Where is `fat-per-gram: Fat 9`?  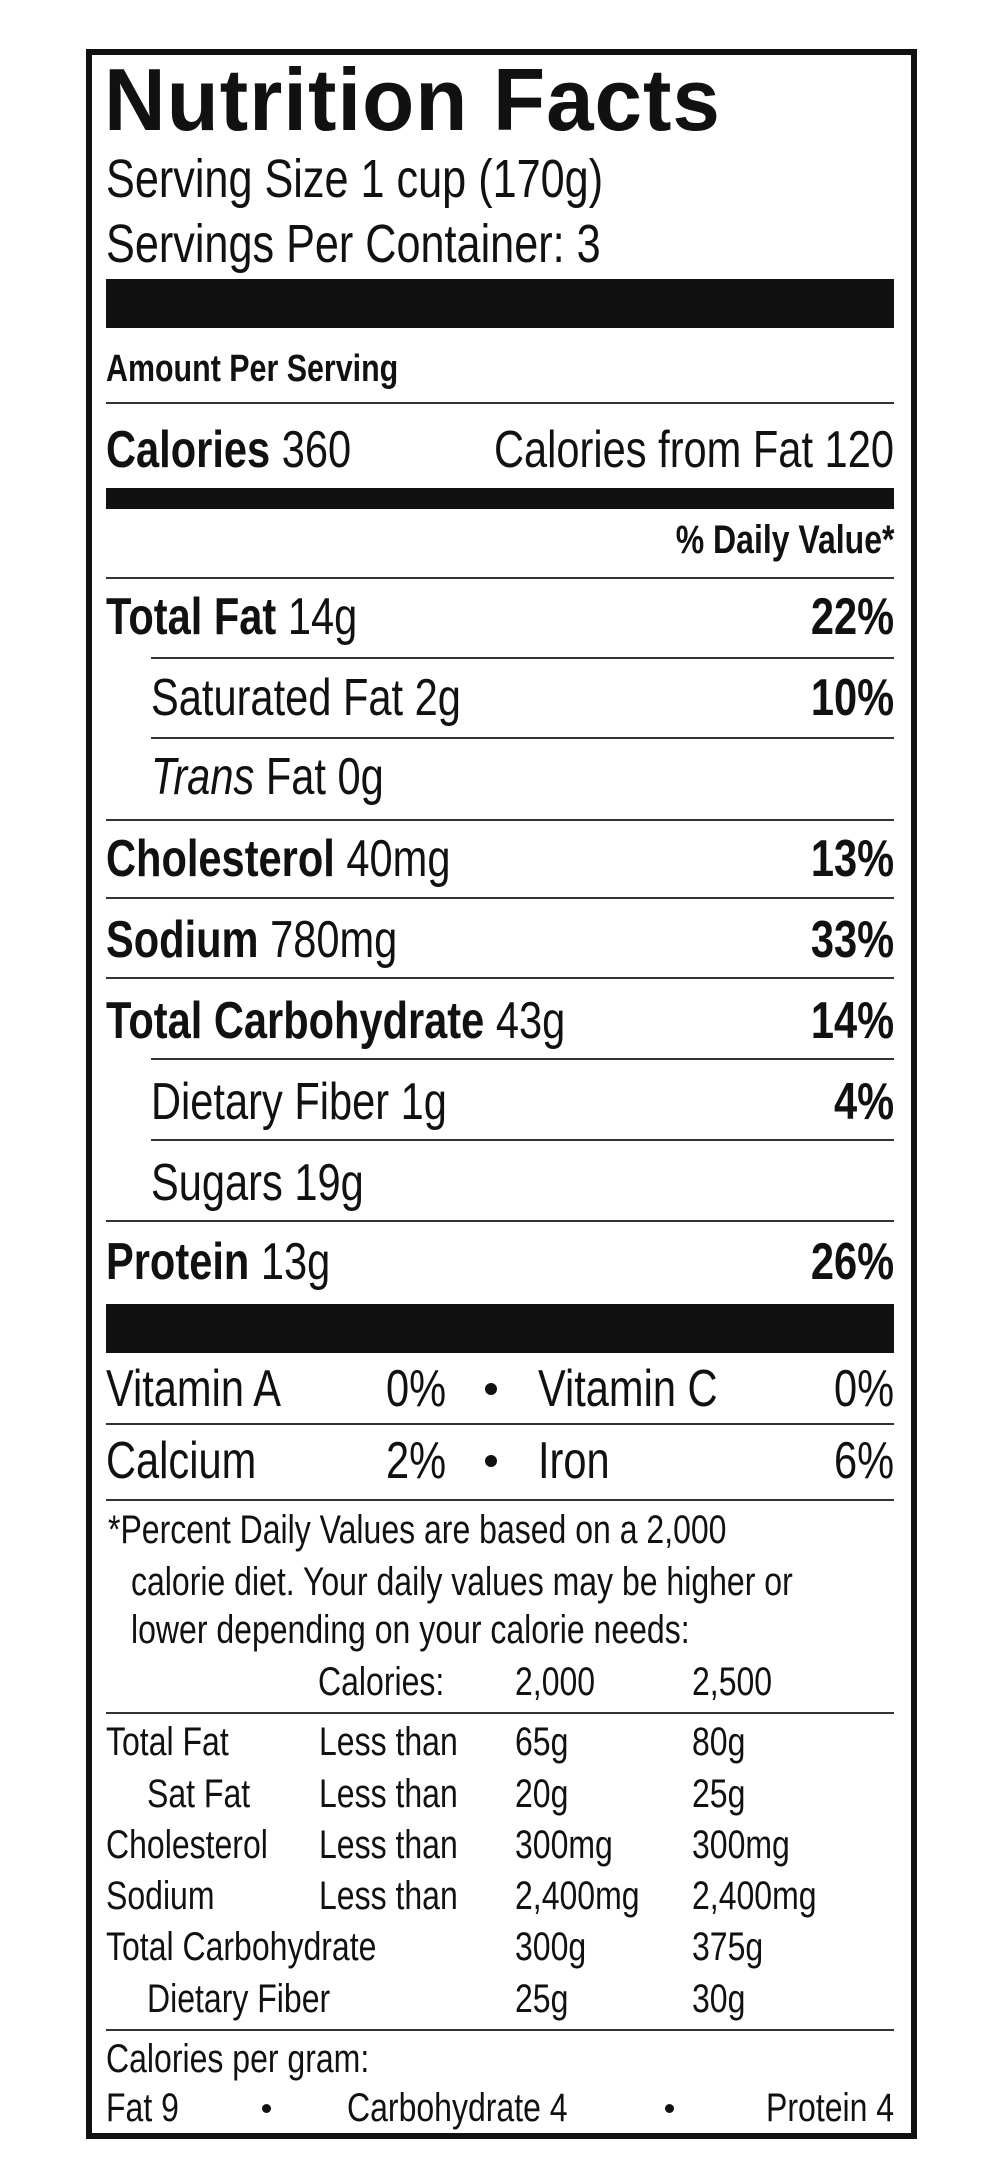
fat-per-gram: Fat 9 is located at coordinates (142, 2108).